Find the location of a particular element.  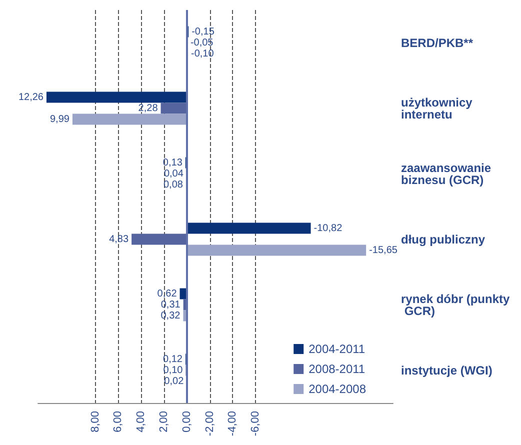

legend-label: 2004-2008 is located at coordinates (337, 389).